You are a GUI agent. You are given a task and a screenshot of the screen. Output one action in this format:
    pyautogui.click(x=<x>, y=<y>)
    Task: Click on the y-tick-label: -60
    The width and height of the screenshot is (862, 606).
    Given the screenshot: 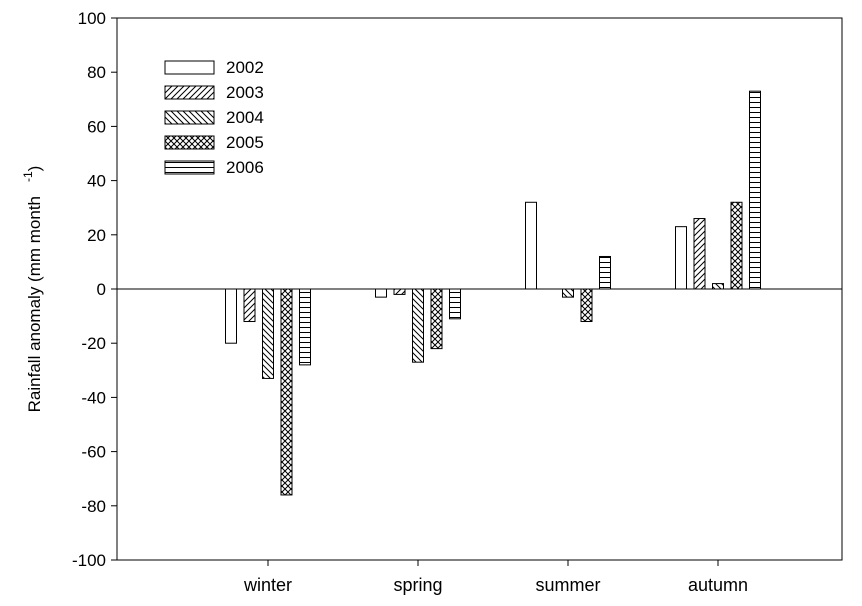 What is the action you would take?
    pyautogui.click(x=93, y=452)
    